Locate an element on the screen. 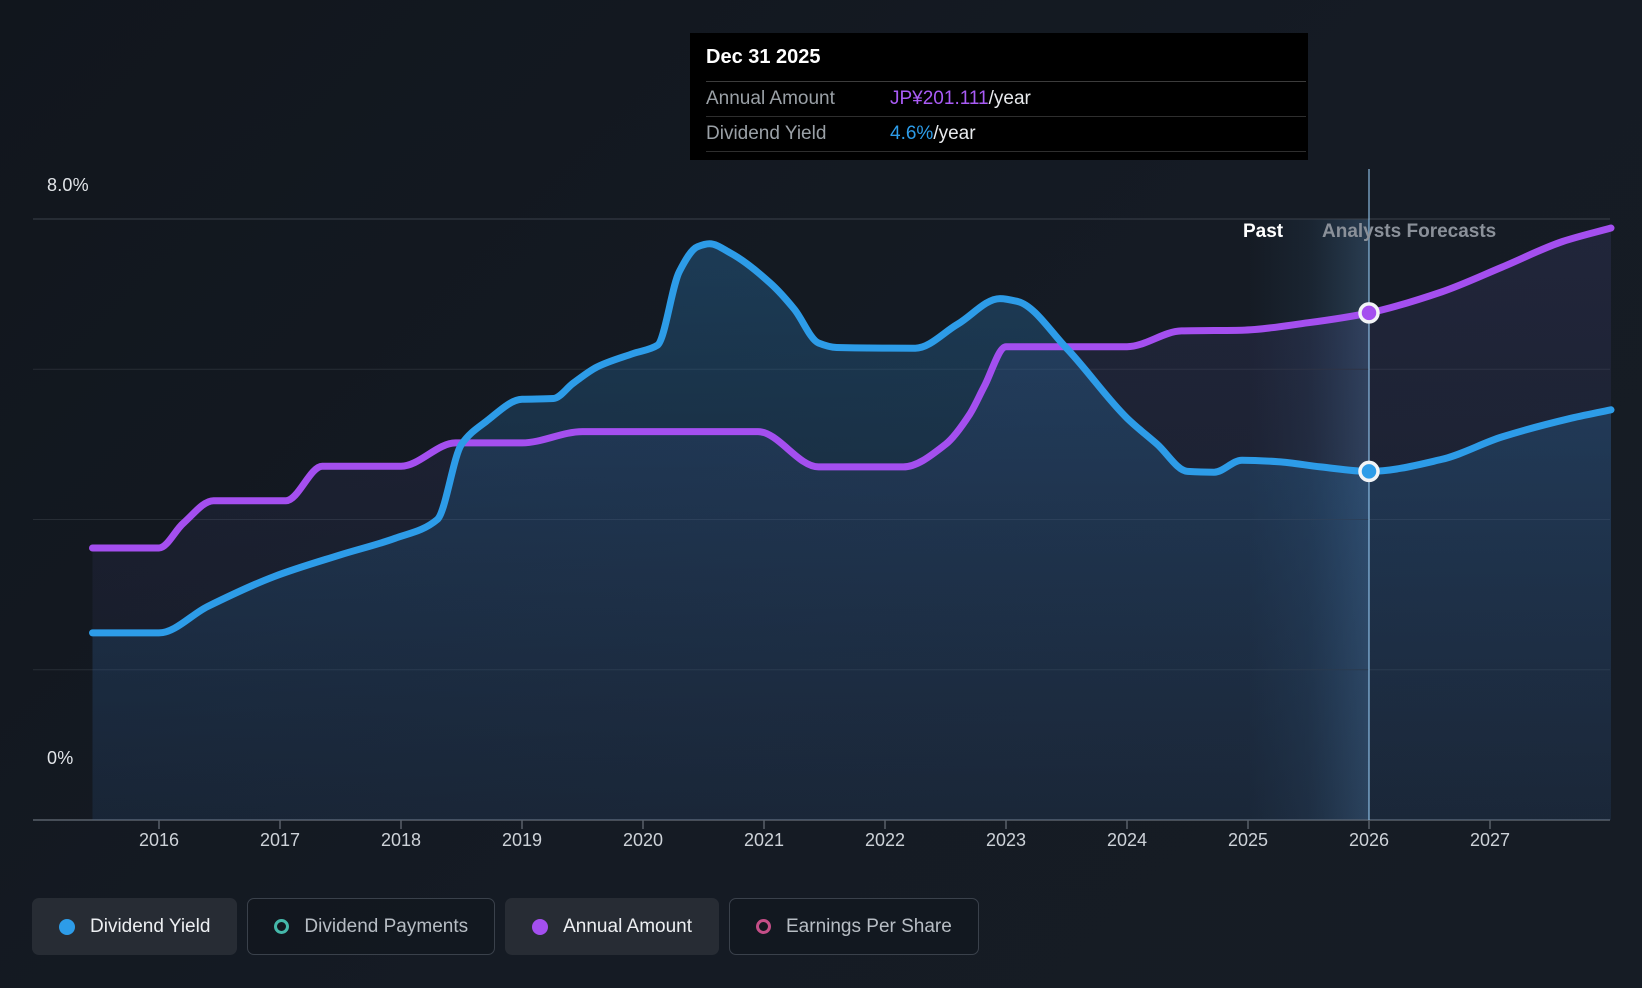 The image size is (1642, 988). tooltip-dividend-yield-value: 4.6% is located at coordinates (912, 133).